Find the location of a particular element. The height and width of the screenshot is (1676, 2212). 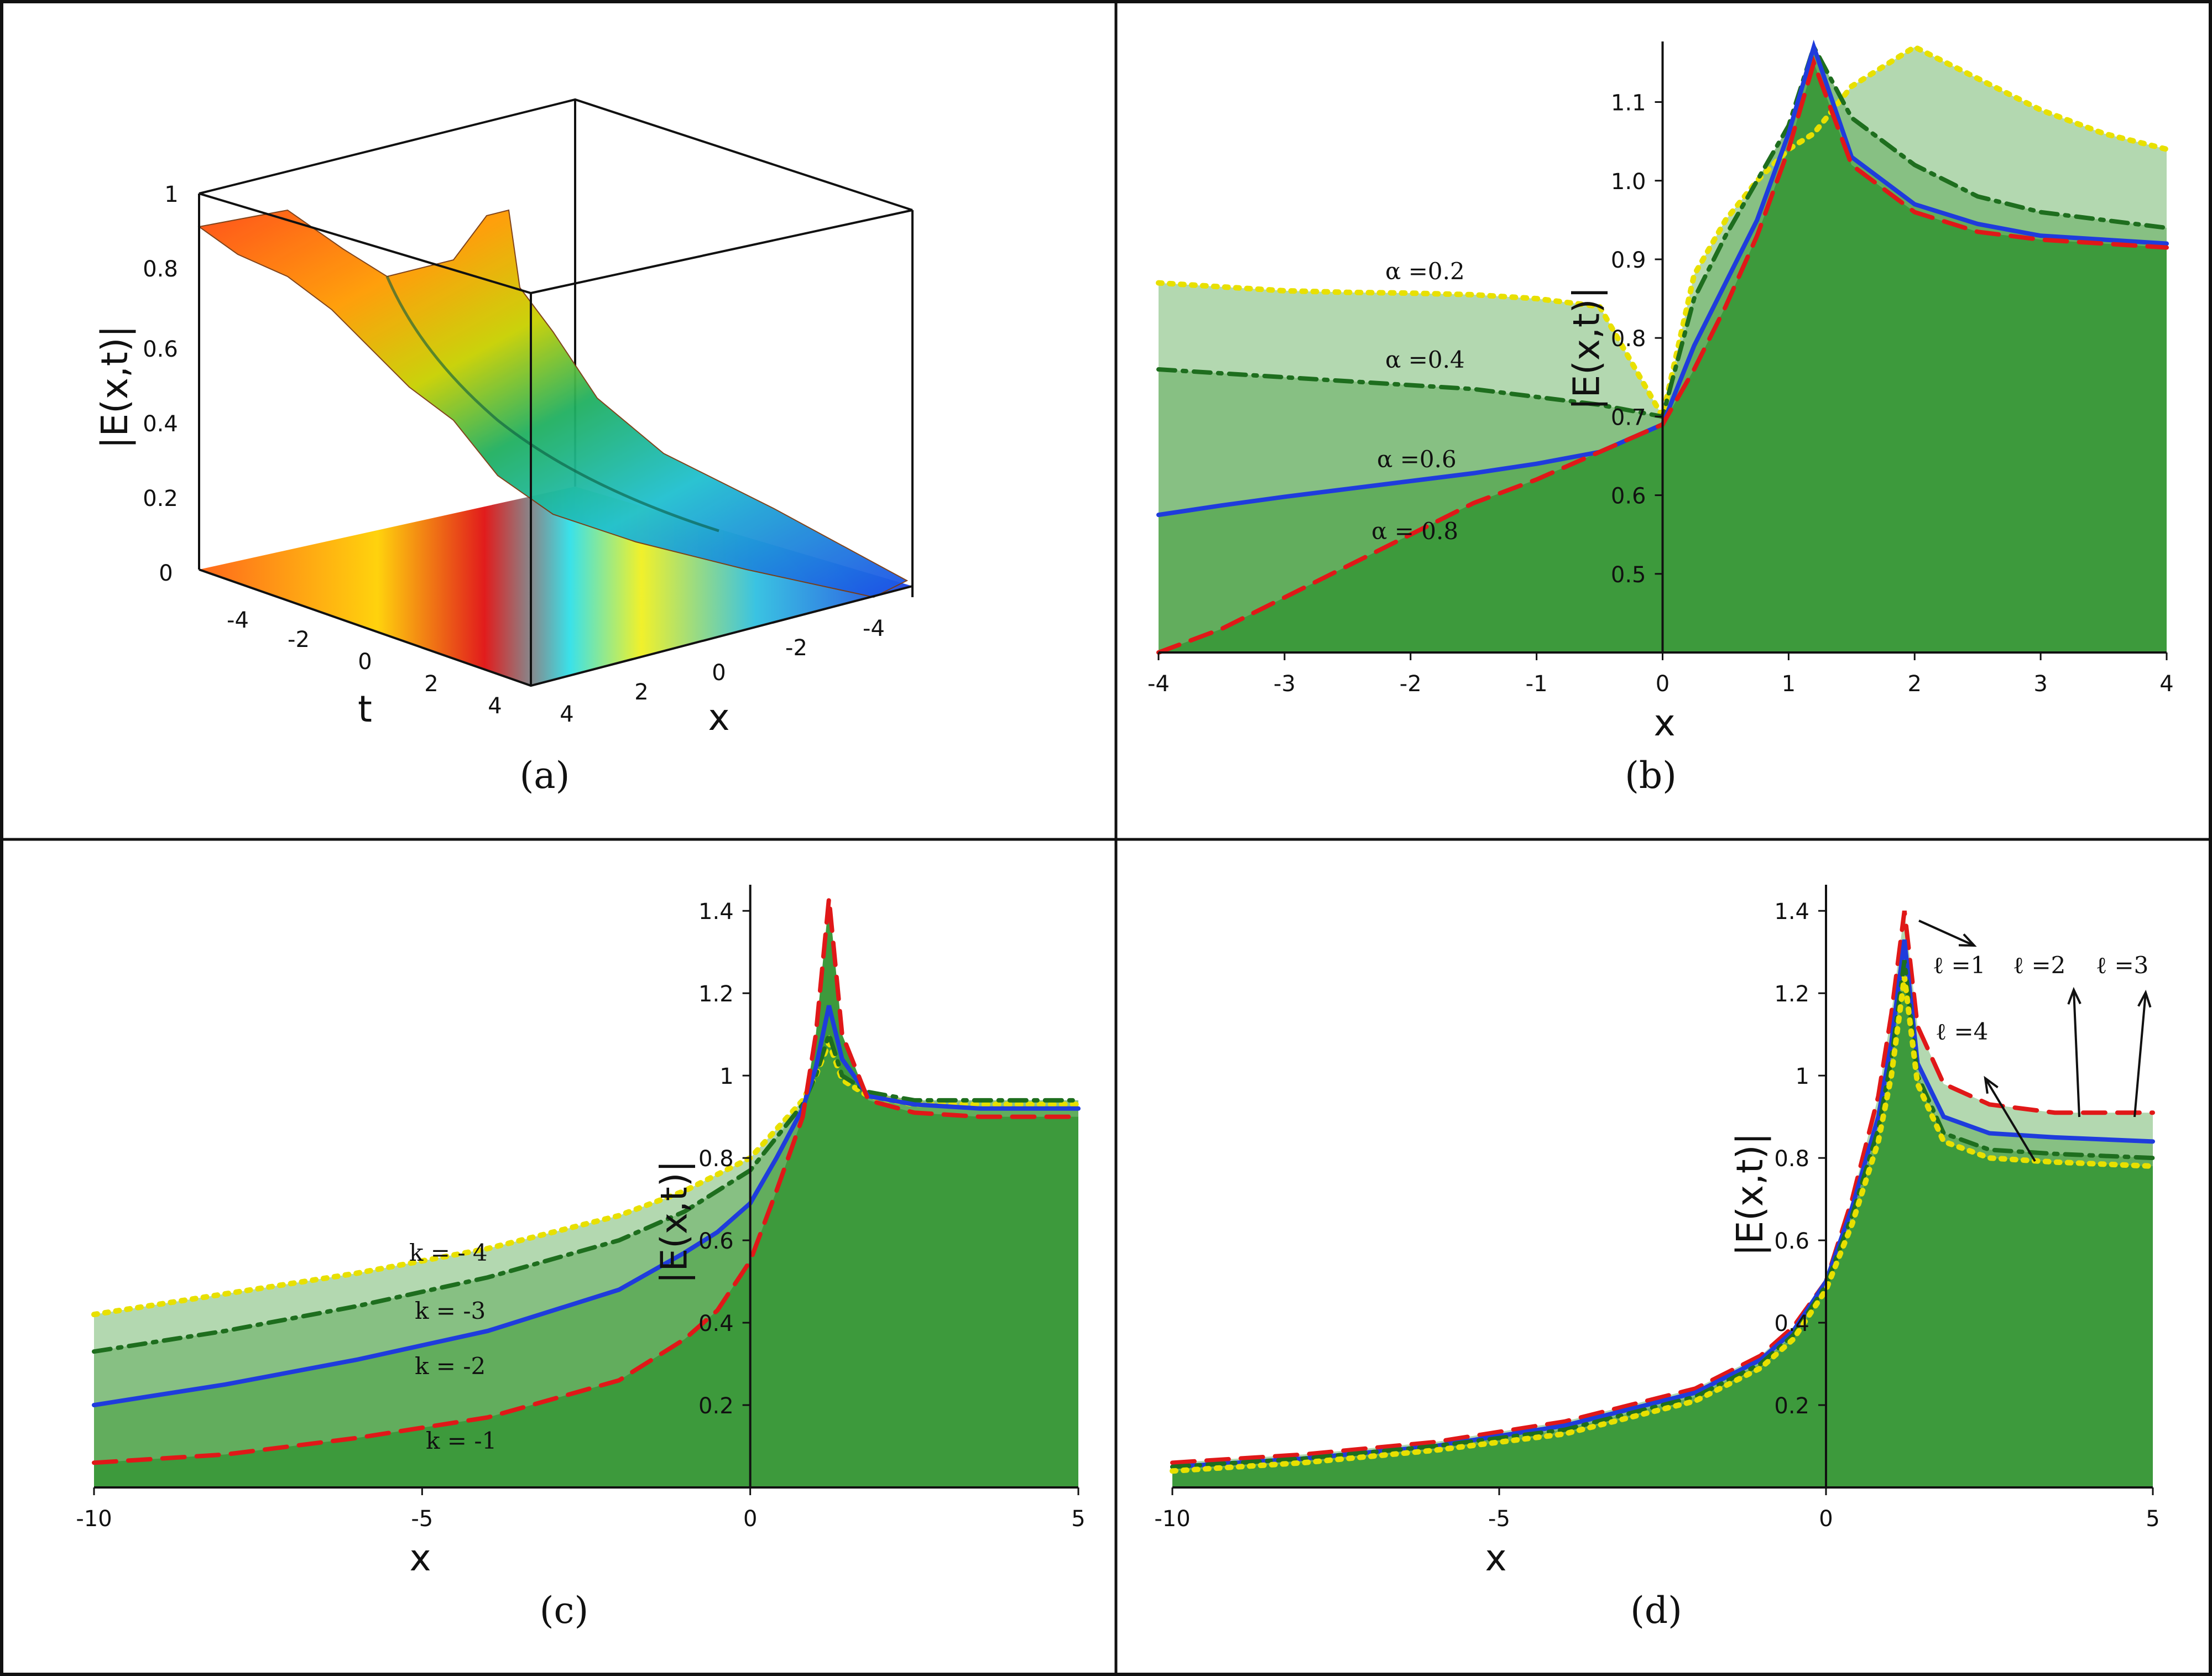

surface-ridge is located at coordinates (552, 404).